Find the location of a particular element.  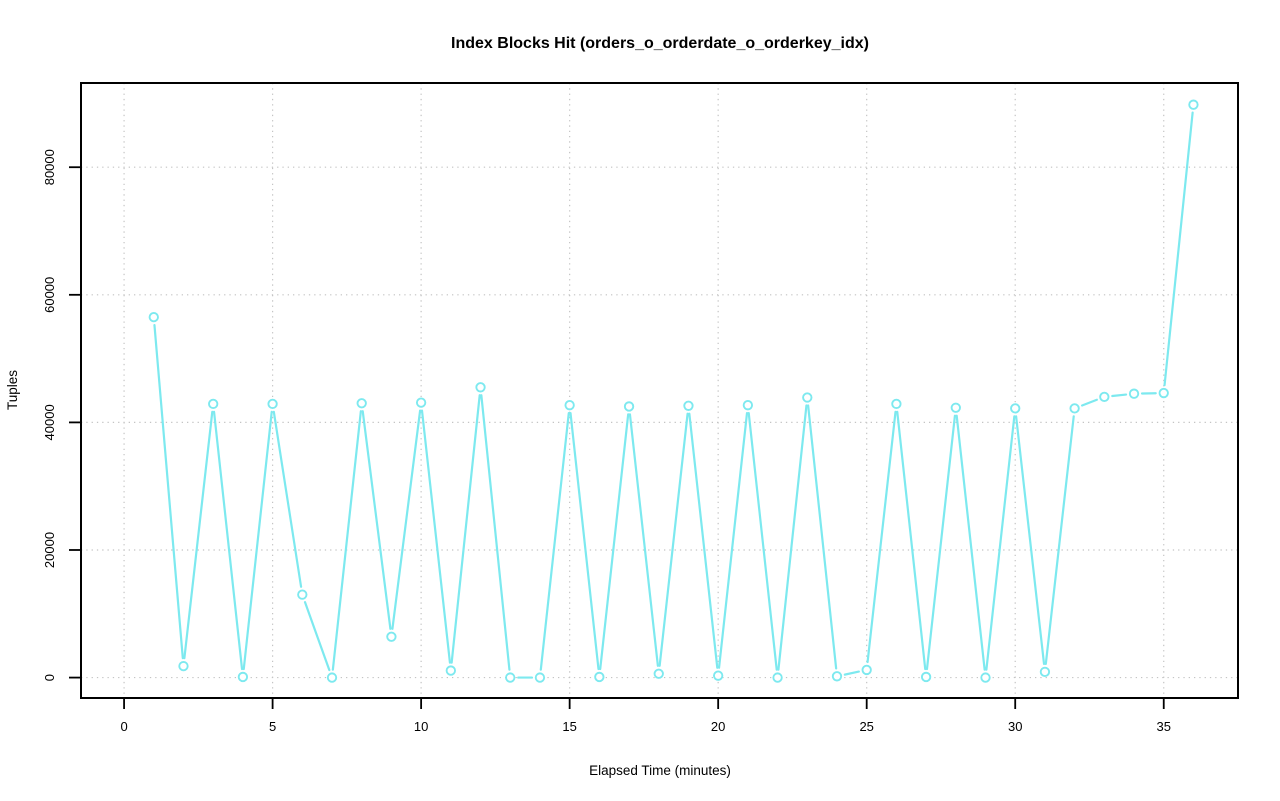

y-tick-label: 40000 is located at coordinates (49, 422).